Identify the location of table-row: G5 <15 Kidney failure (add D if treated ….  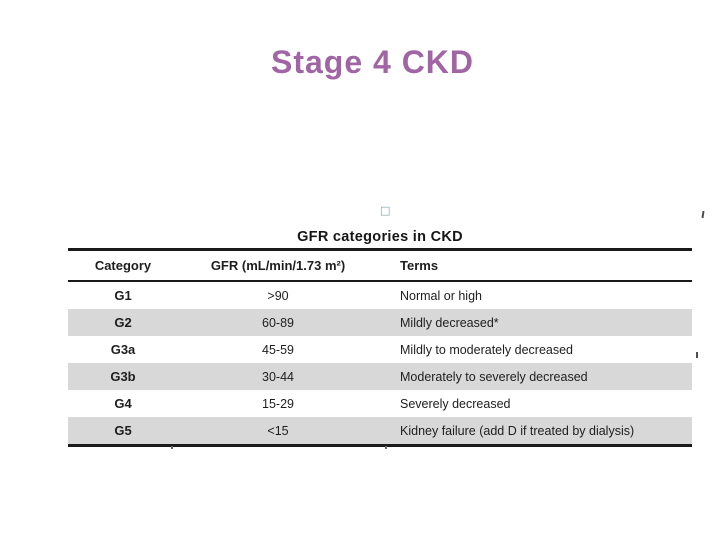
(380, 430).